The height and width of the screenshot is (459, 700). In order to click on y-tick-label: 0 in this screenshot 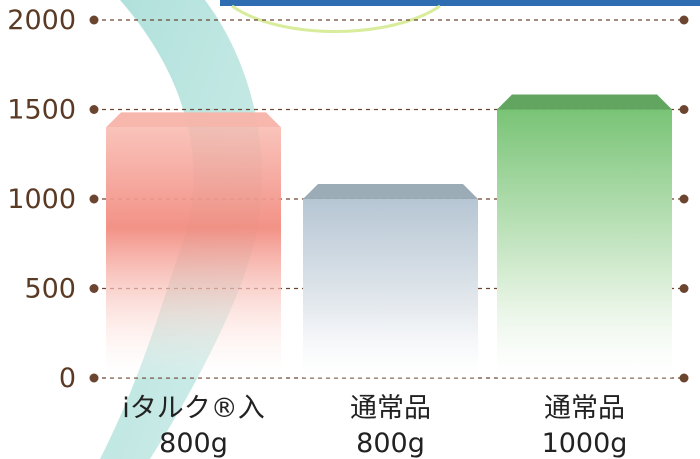, I will do `click(67, 378)`.